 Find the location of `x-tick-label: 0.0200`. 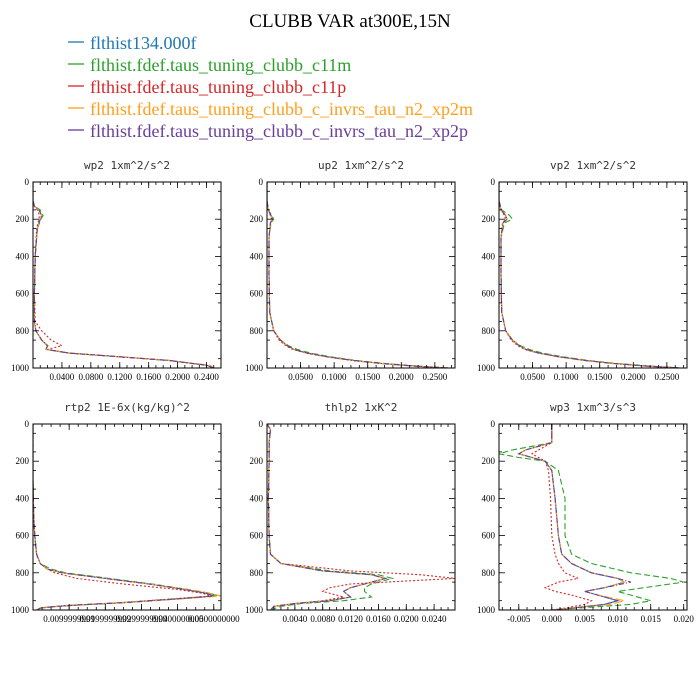

x-tick-label: 0.0200 is located at coordinates (406, 619).